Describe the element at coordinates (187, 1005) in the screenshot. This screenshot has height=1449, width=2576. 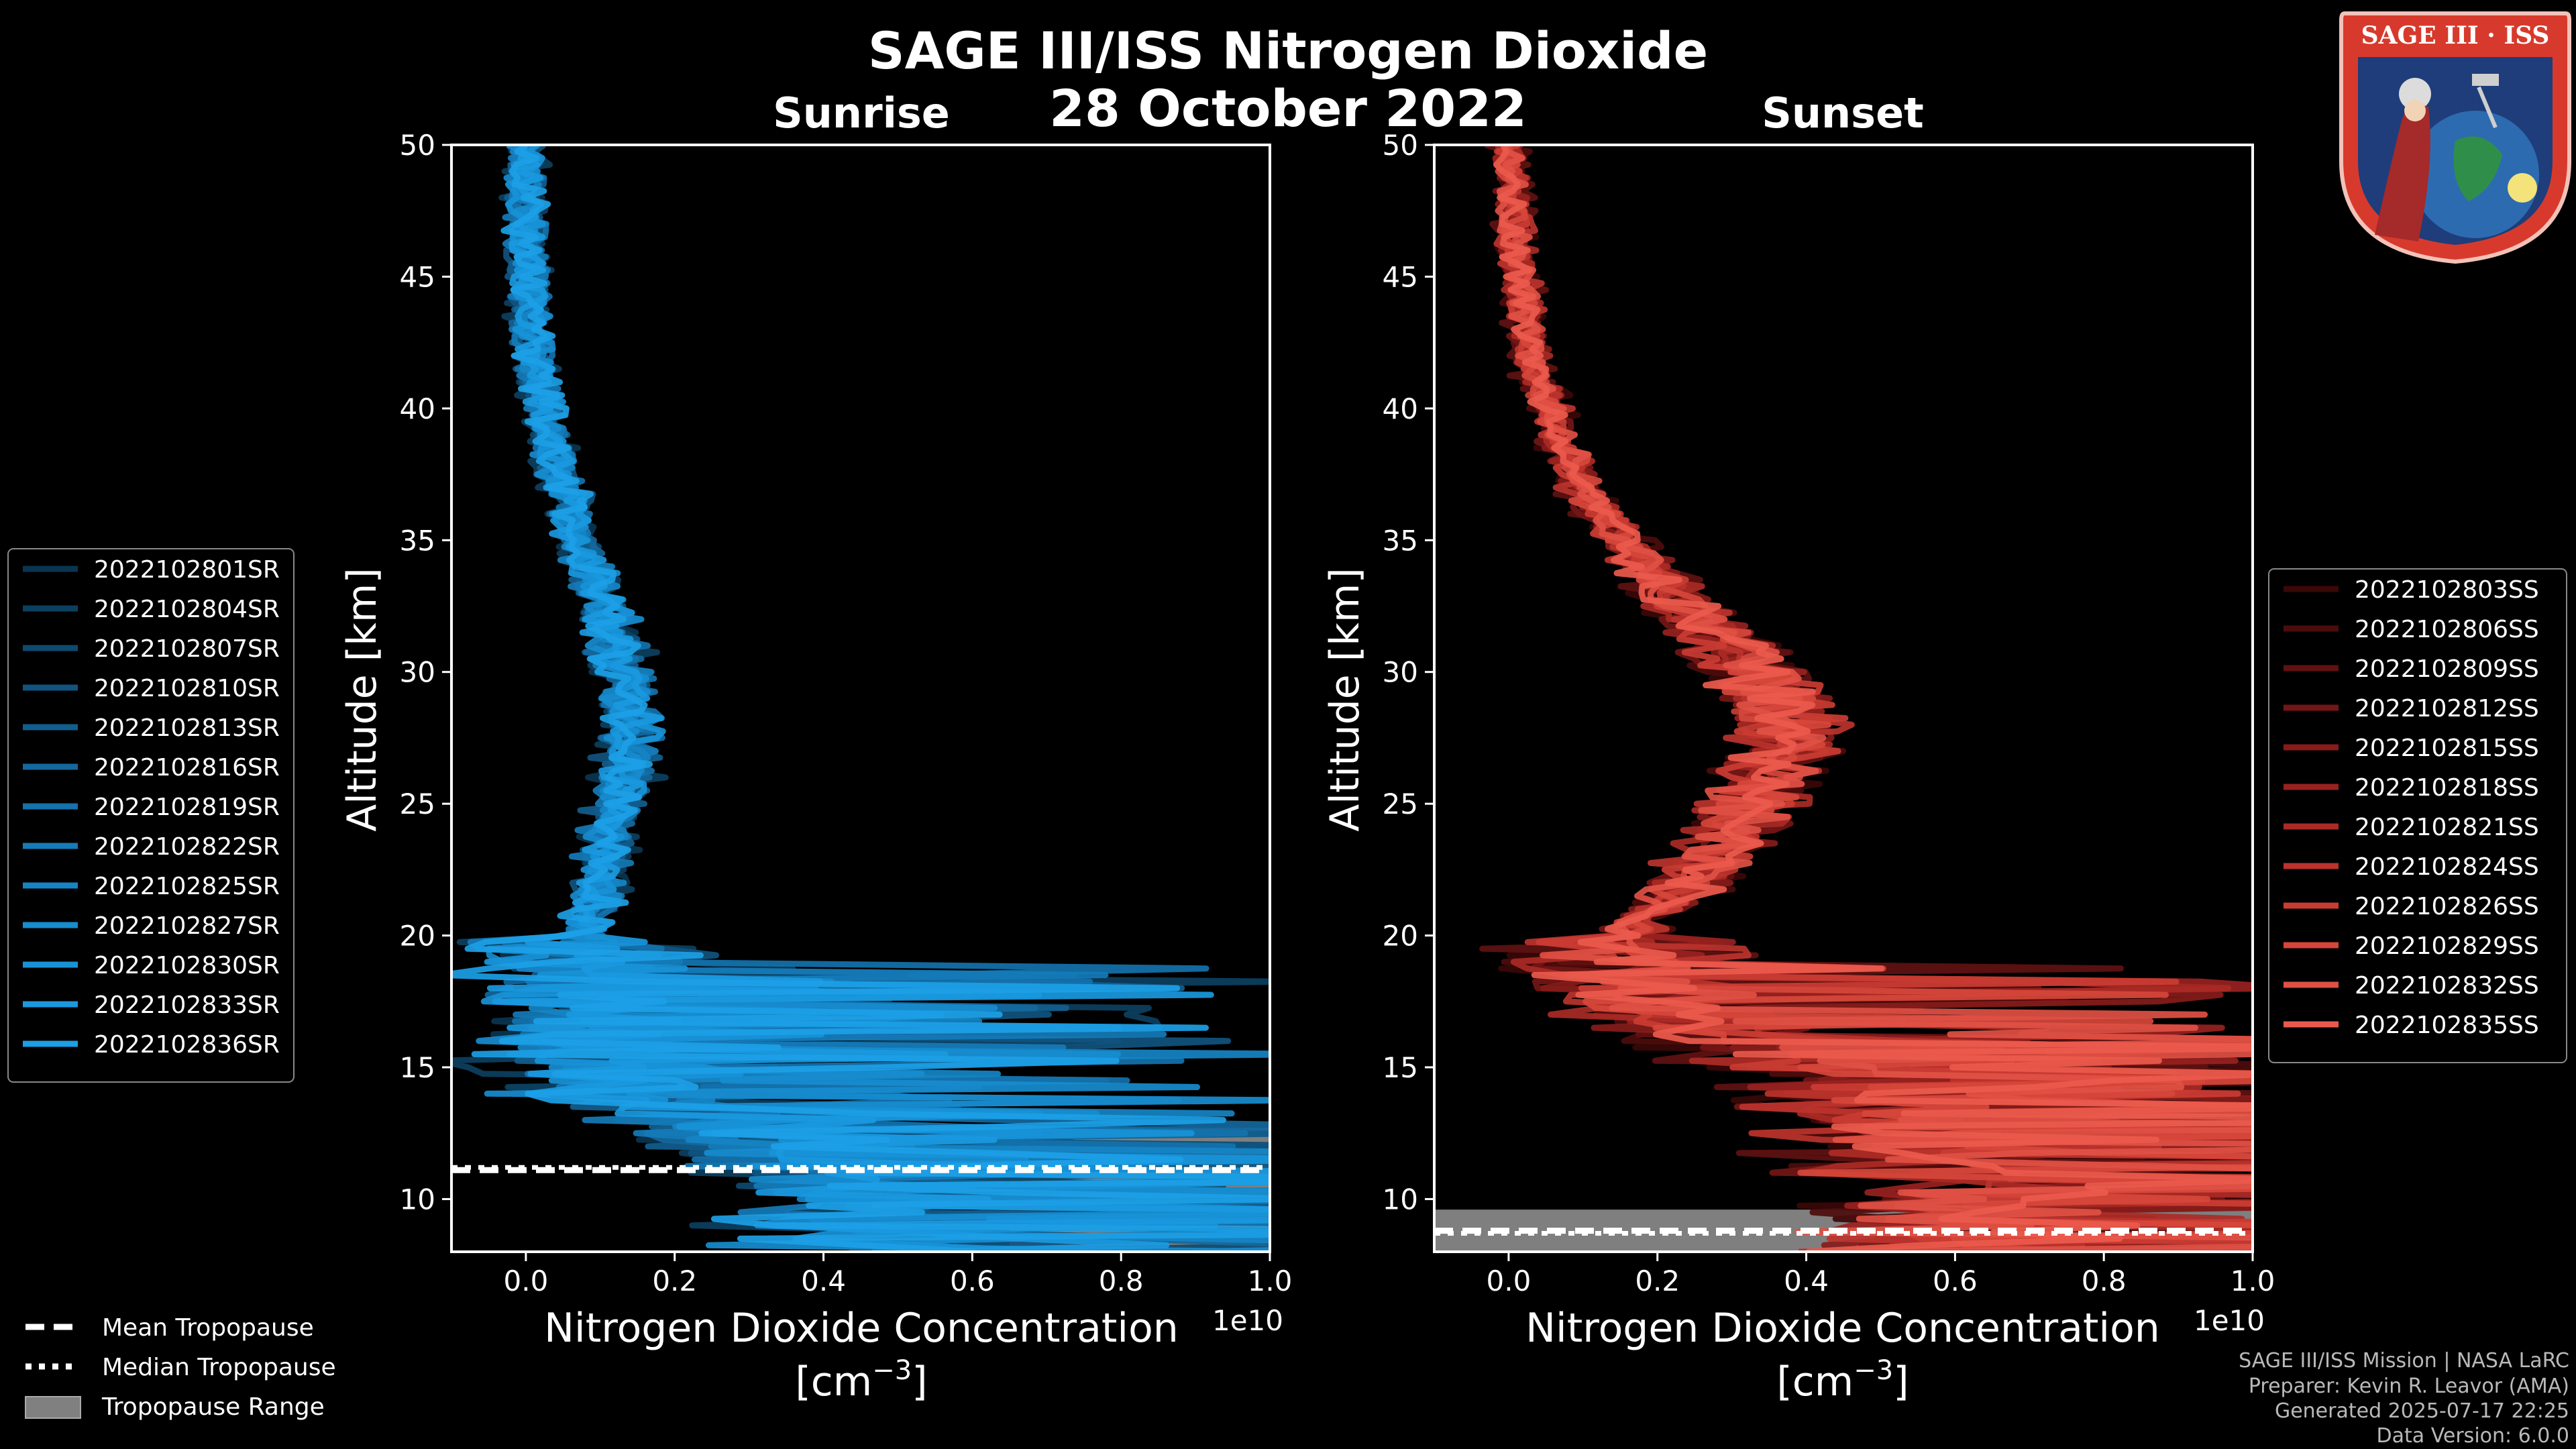
I see `legend-entry: 2022102833SR` at that location.